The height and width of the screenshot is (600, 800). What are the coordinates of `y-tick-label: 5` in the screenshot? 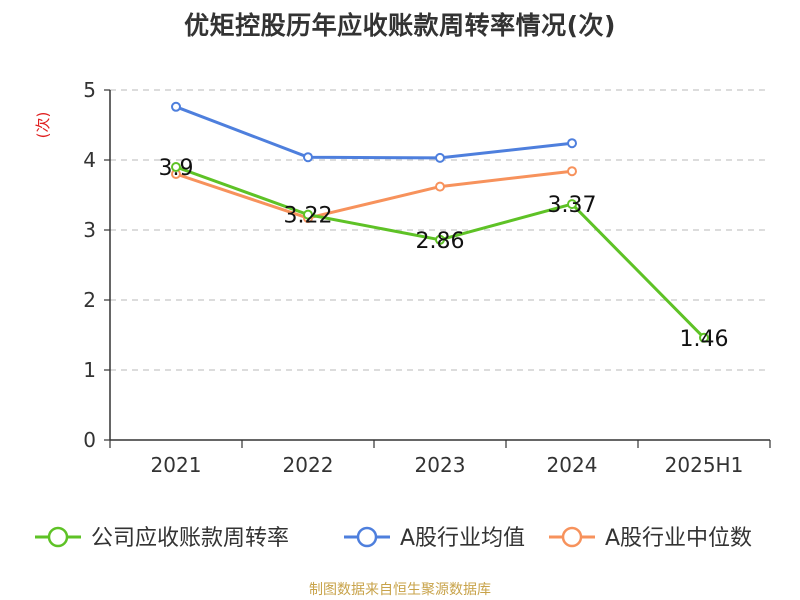 It's located at (89, 90).